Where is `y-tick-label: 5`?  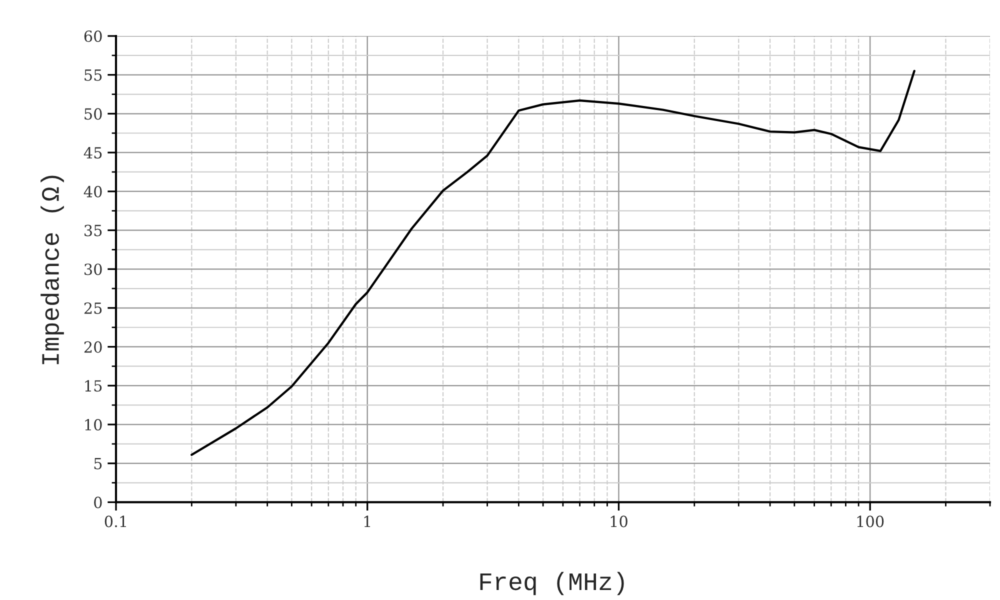 y-tick-label: 5 is located at coordinates (98, 464).